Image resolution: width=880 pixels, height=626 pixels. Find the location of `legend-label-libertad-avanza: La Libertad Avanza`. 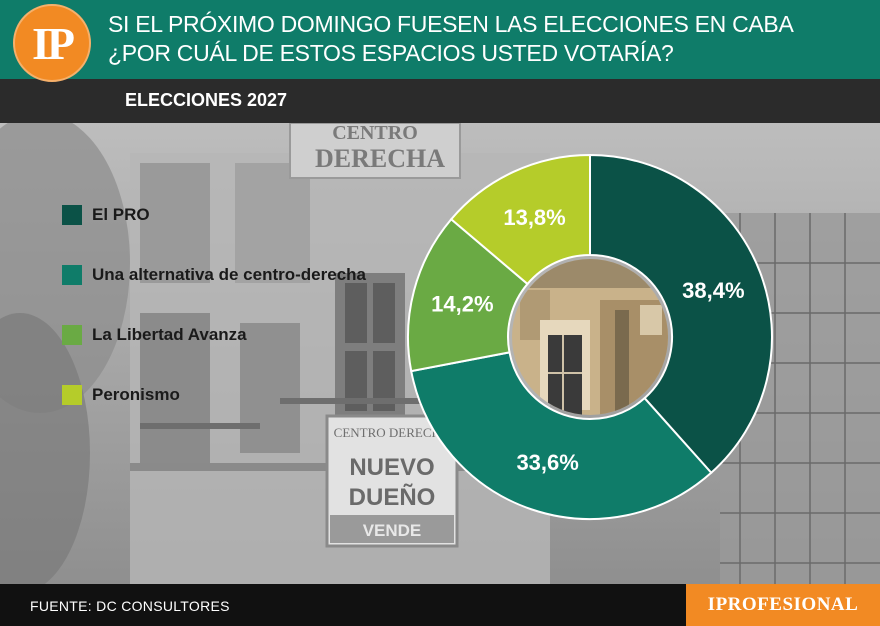

legend-label-libertad-avanza: La Libertad Avanza is located at coordinates (169, 334).